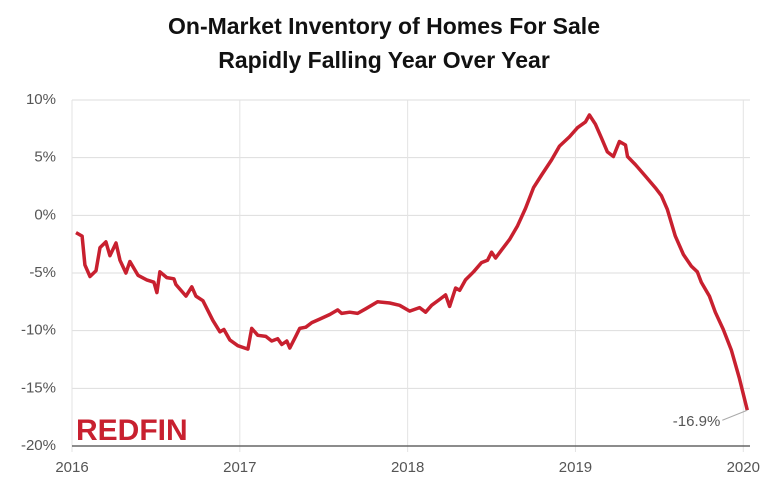  What do you see at coordinates (132, 430) in the screenshot?
I see `logo: REDFIN` at bounding box center [132, 430].